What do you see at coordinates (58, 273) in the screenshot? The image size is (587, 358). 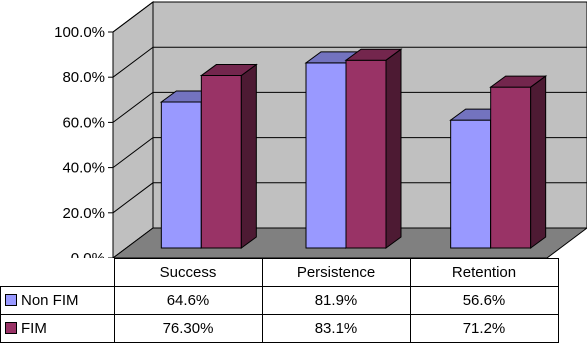 I see `data-table-corner` at bounding box center [58, 273].